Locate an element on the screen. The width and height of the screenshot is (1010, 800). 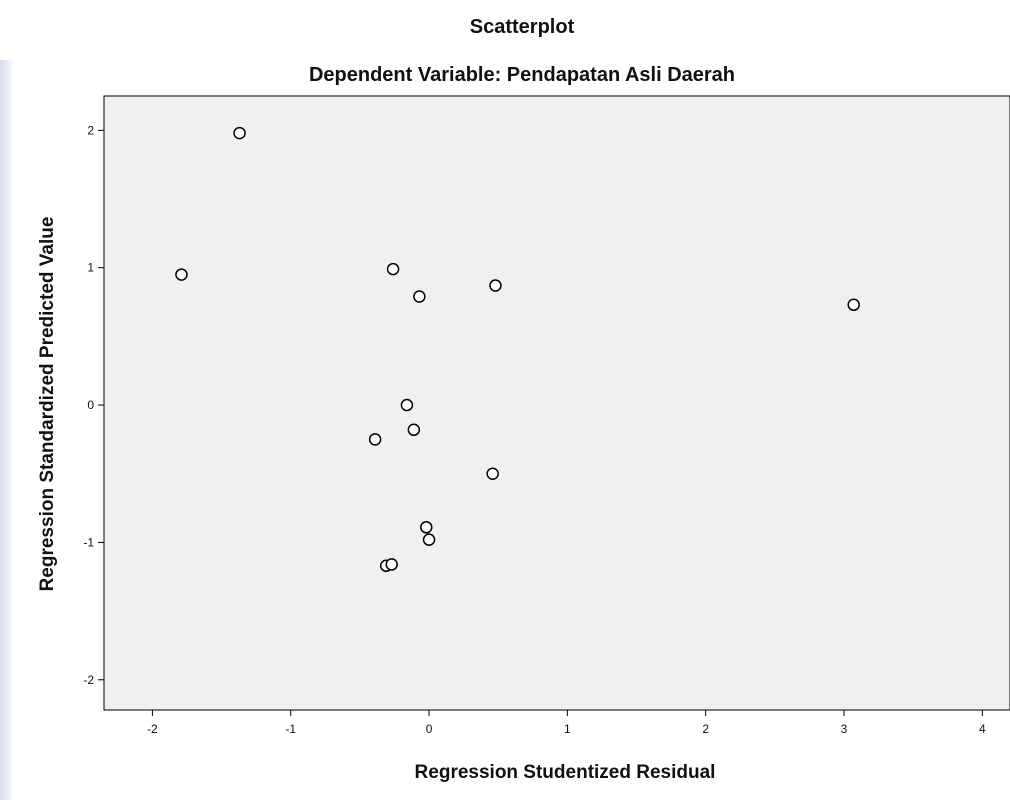
y-tick-label: -1 is located at coordinates (88, 542).